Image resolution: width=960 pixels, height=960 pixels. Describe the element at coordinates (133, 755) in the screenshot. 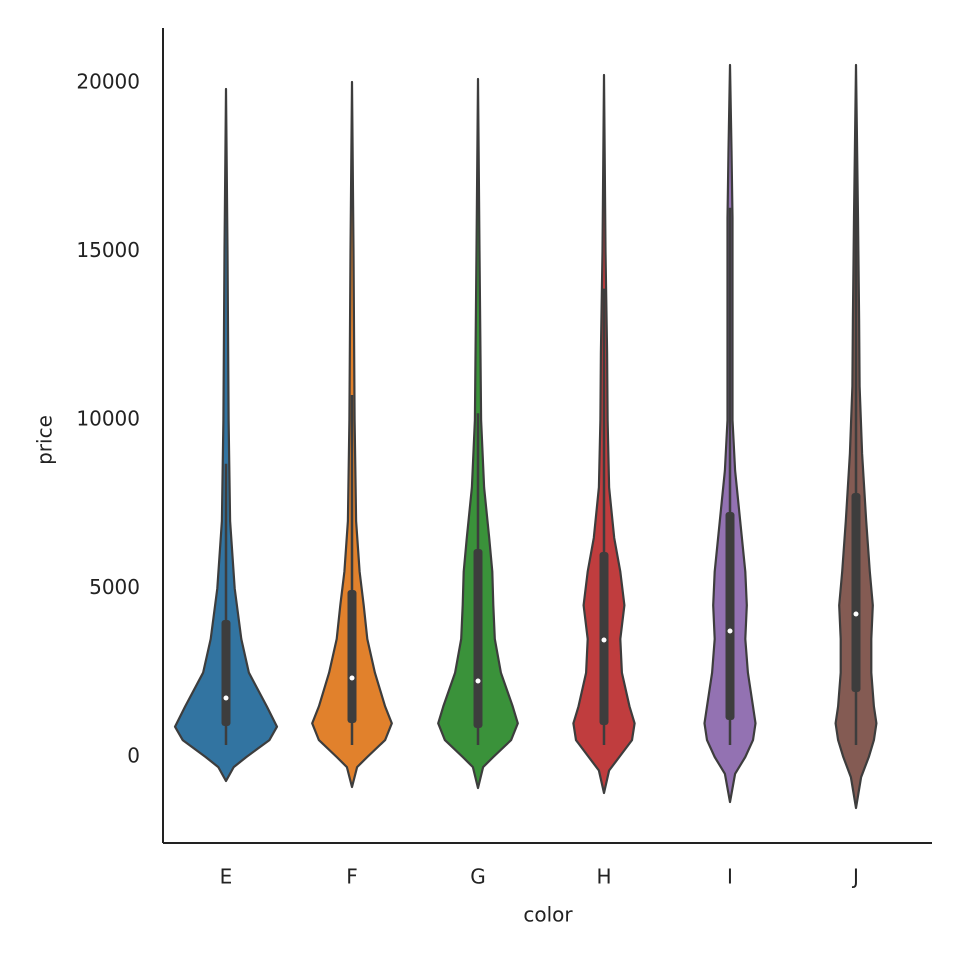

I see `y-tick-label: 0` at that location.